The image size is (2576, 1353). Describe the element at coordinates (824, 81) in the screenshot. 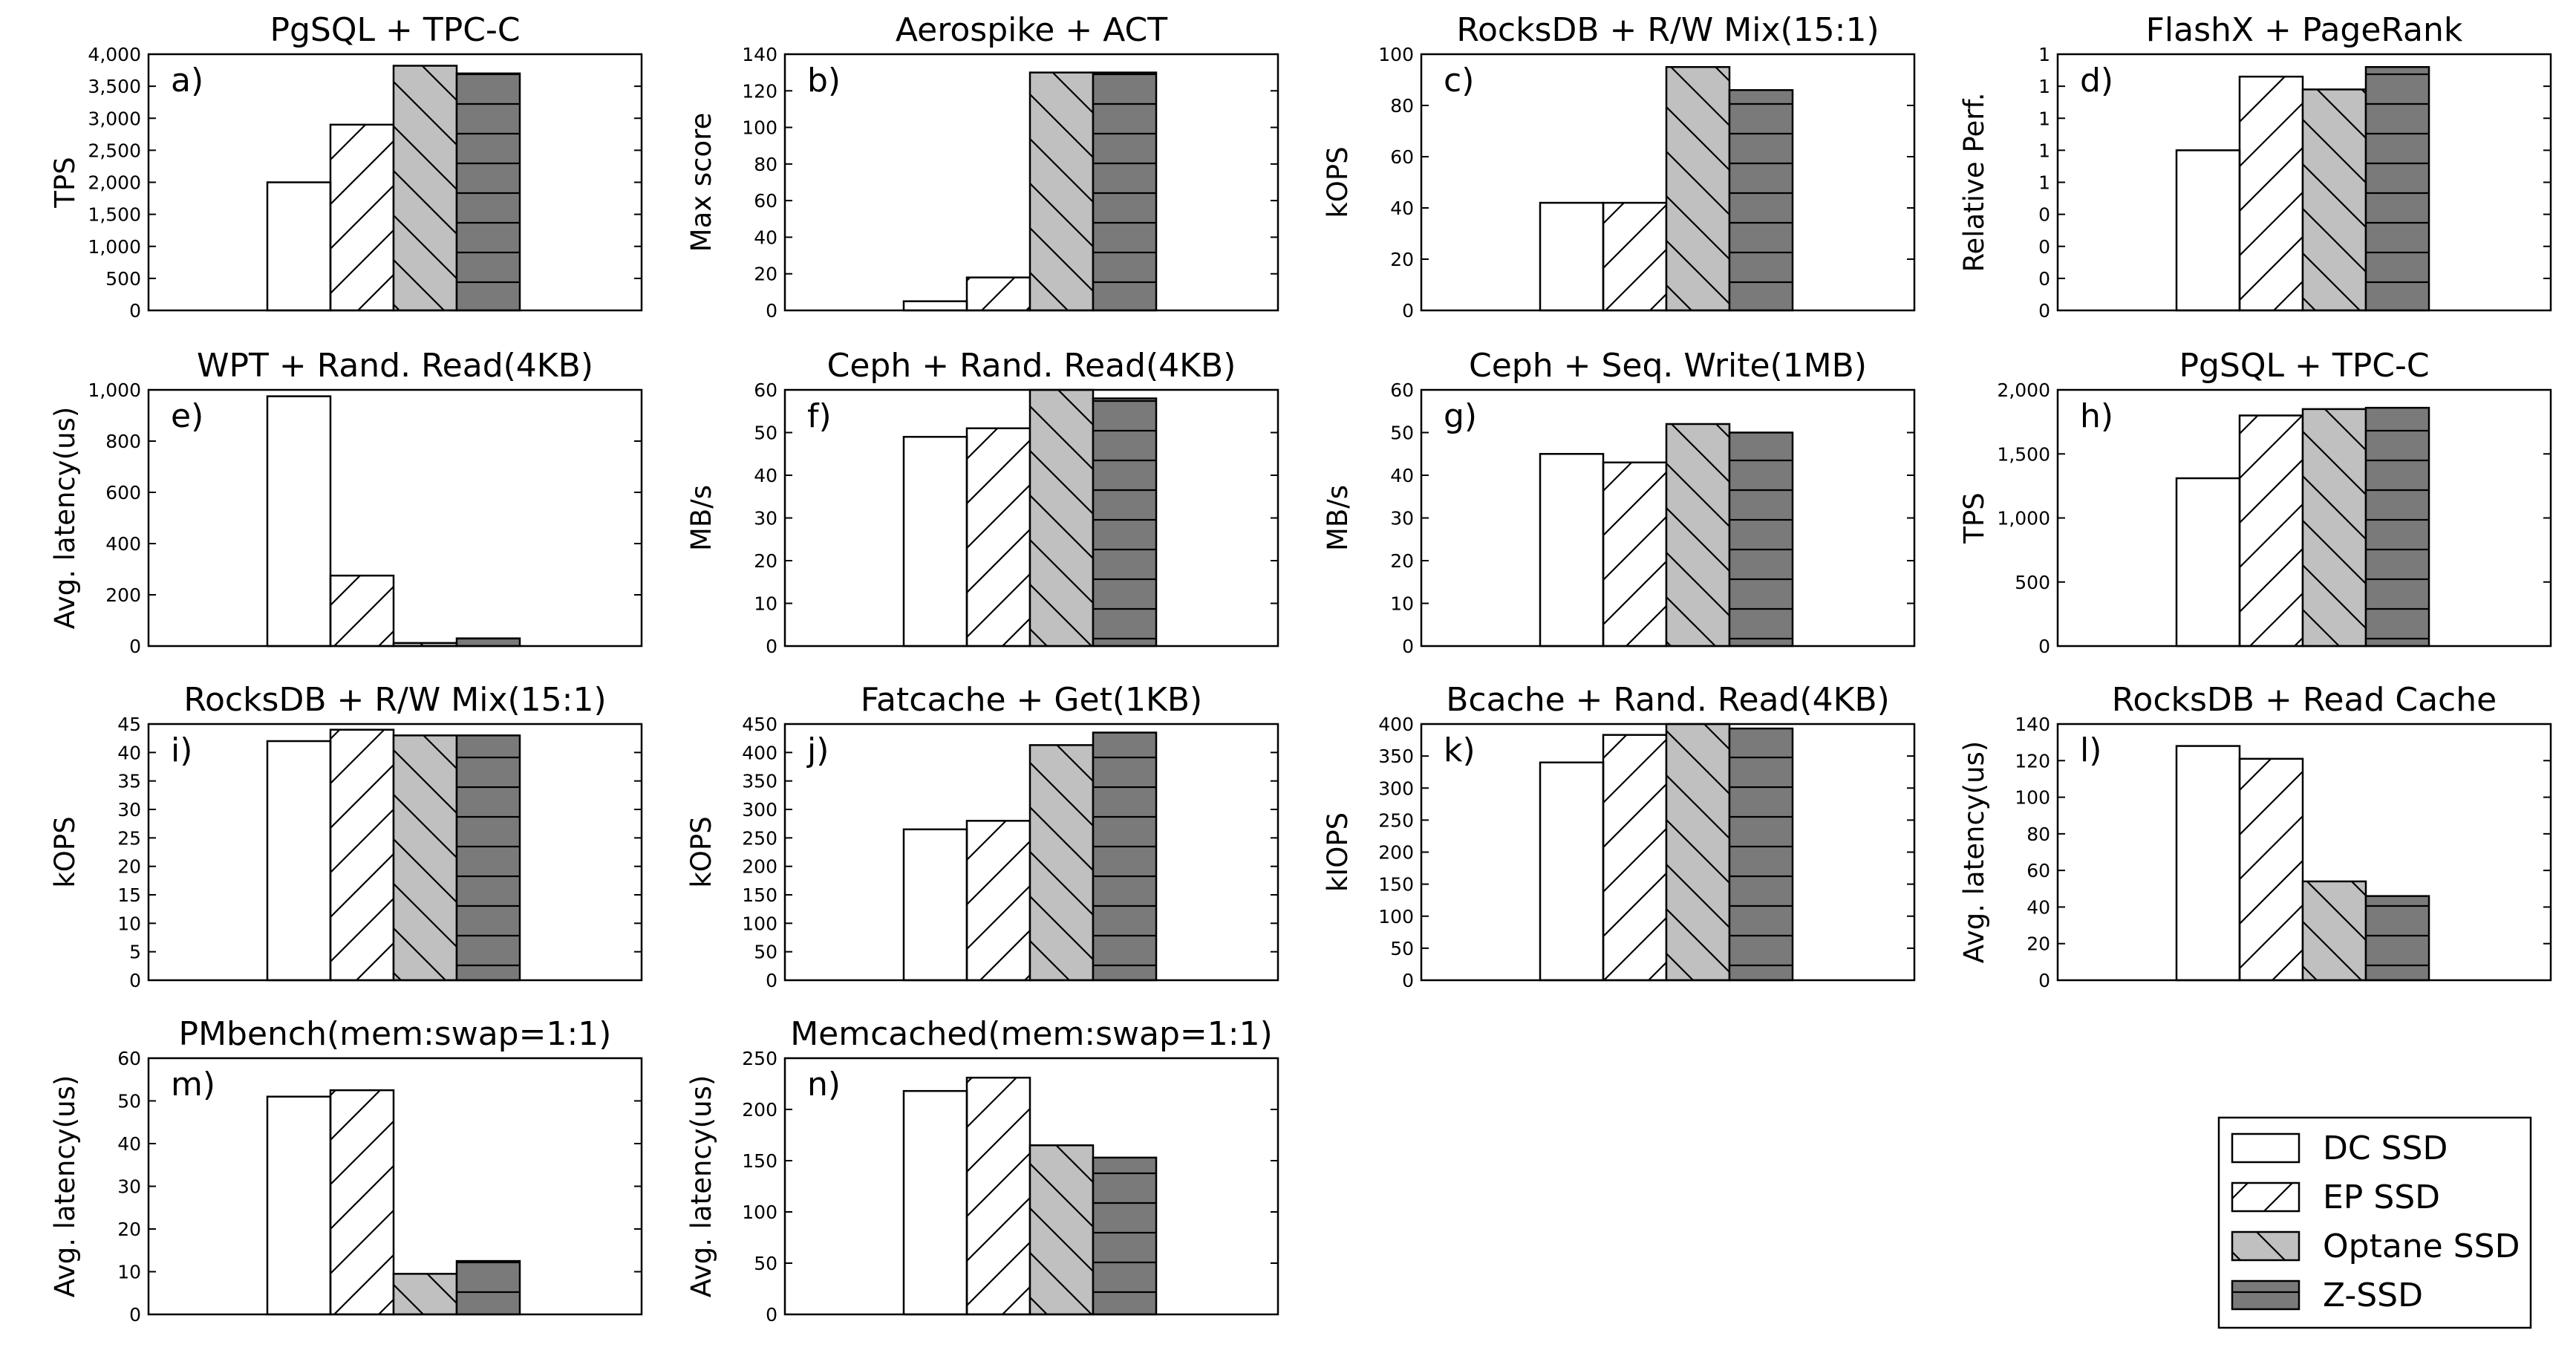

I see `panel-label: b)` at that location.